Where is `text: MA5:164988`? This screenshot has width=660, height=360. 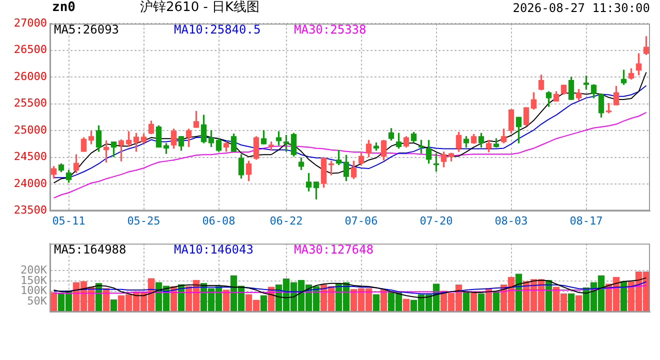 text: MA5:164988 is located at coordinates (90, 249).